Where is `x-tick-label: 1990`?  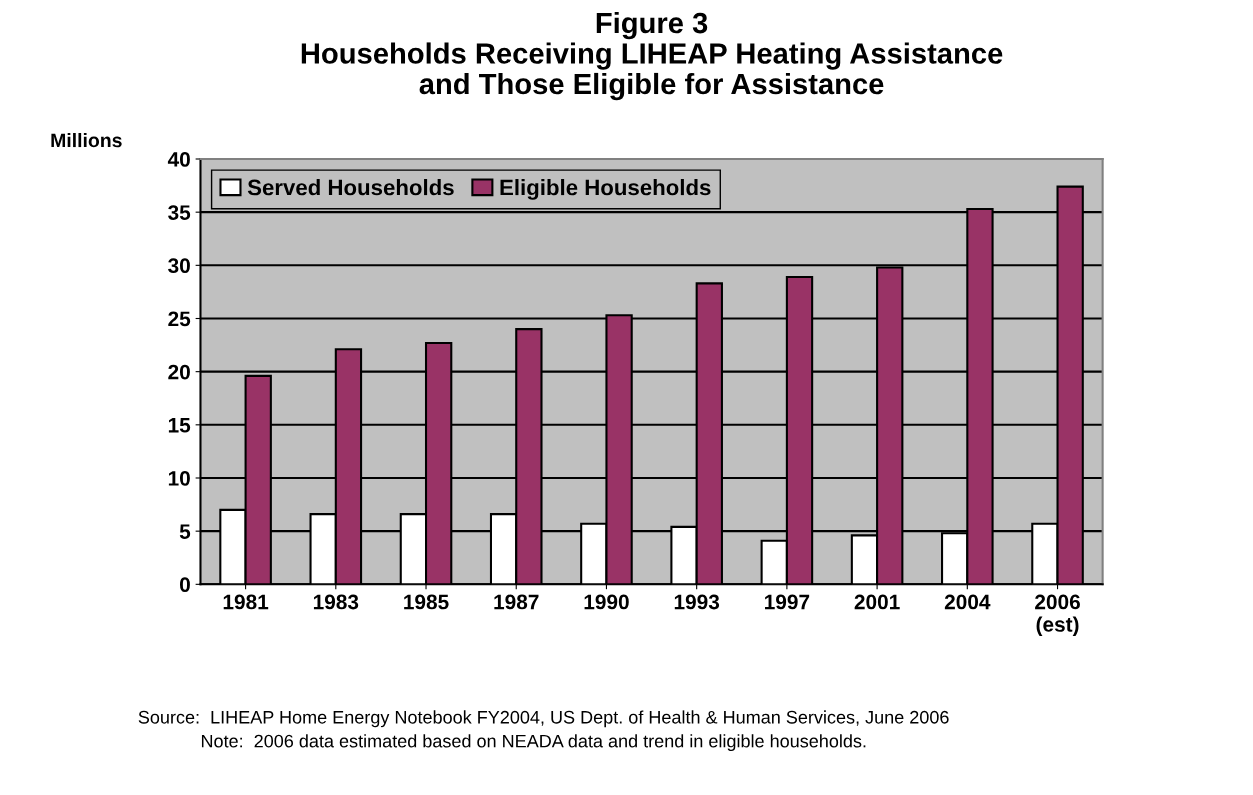 x-tick-label: 1990 is located at coordinates (606, 602).